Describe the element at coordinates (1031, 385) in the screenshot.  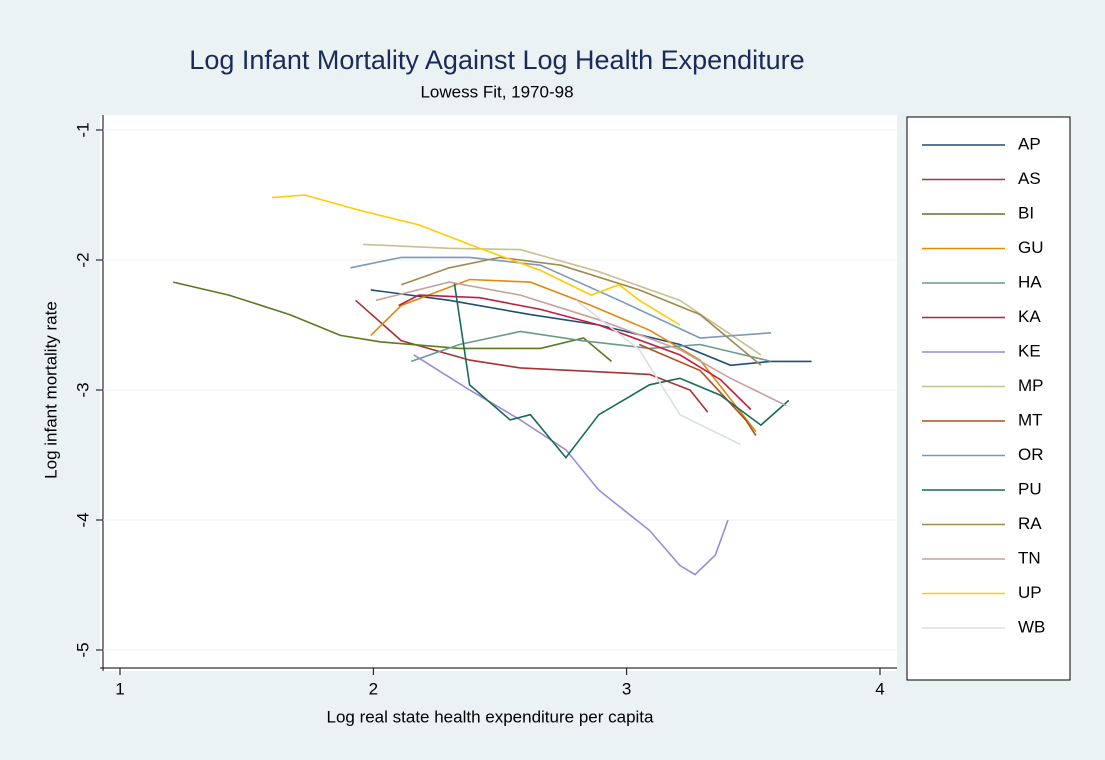
I see `legend-label: MP` at that location.